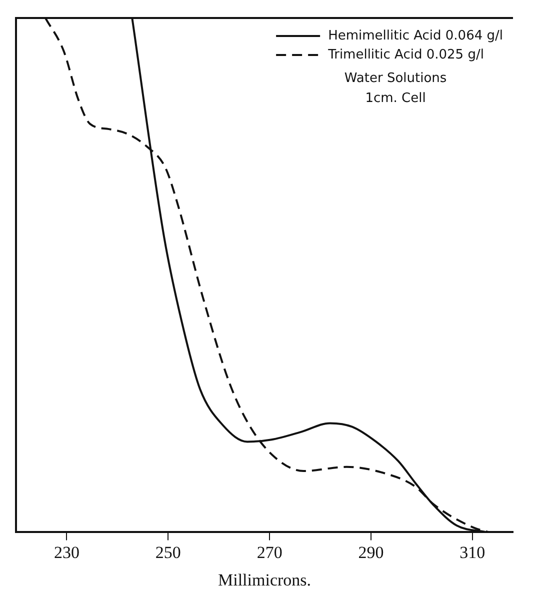  Describe the element at coordinates (395, 98) in the screenshot. I see `annotation: 1cm. Cell` at that location.